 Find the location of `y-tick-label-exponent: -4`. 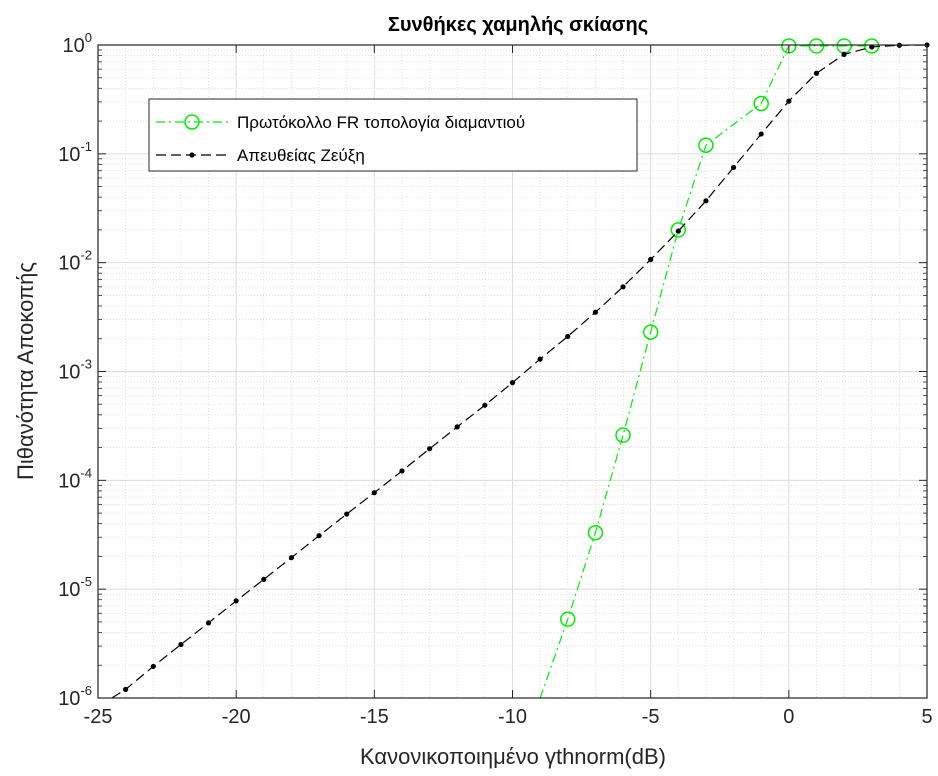

y-tick-label-exponent: -4 is located at coordinates (86, 472).